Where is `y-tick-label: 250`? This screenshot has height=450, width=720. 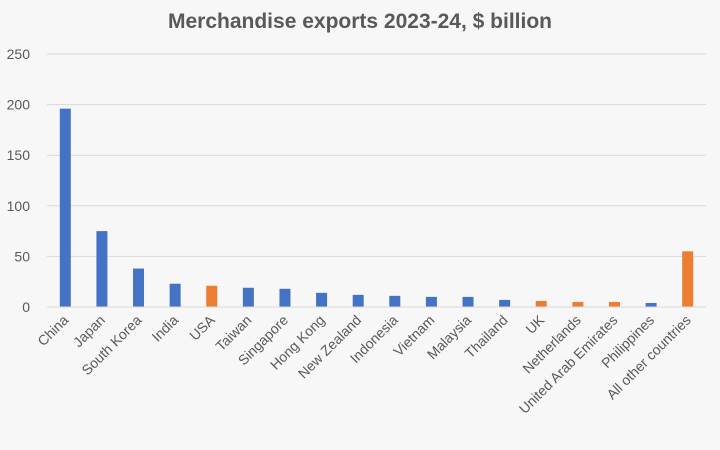
y-tick-label: 250 is located at coordinates (19, 54).